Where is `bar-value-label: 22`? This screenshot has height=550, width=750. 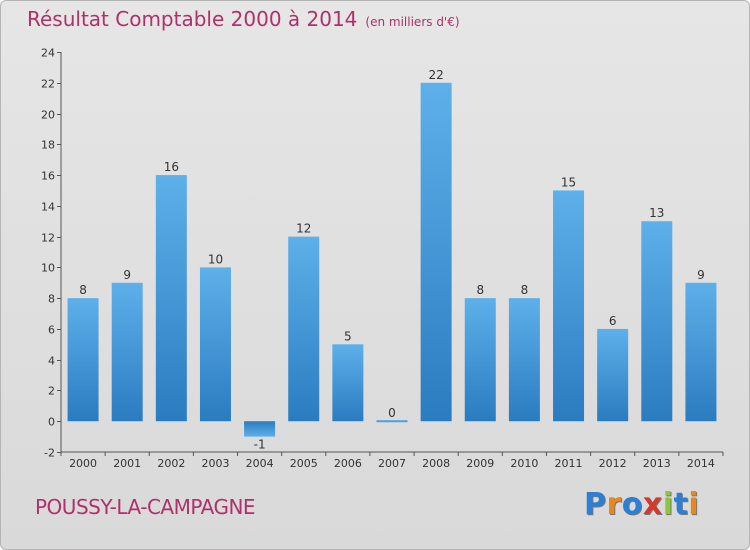 bar-value-label: 22 is located at coordinates (435, 75).